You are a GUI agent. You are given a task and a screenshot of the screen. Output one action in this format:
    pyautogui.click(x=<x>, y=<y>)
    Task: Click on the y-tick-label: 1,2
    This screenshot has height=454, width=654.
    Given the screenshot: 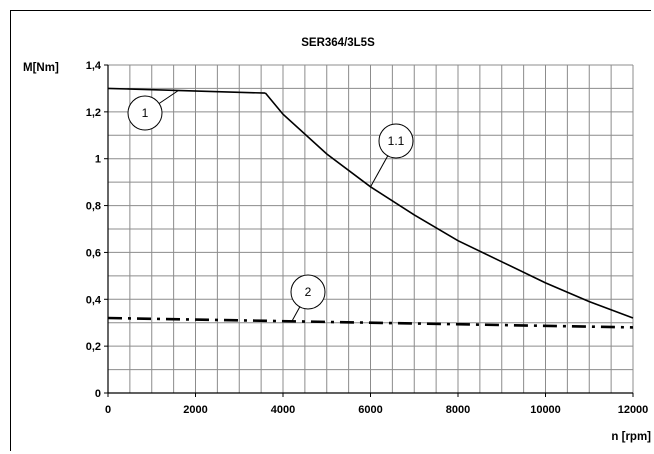 What is the action you would take?
    pyautogui.click(x=93, y=113)
    